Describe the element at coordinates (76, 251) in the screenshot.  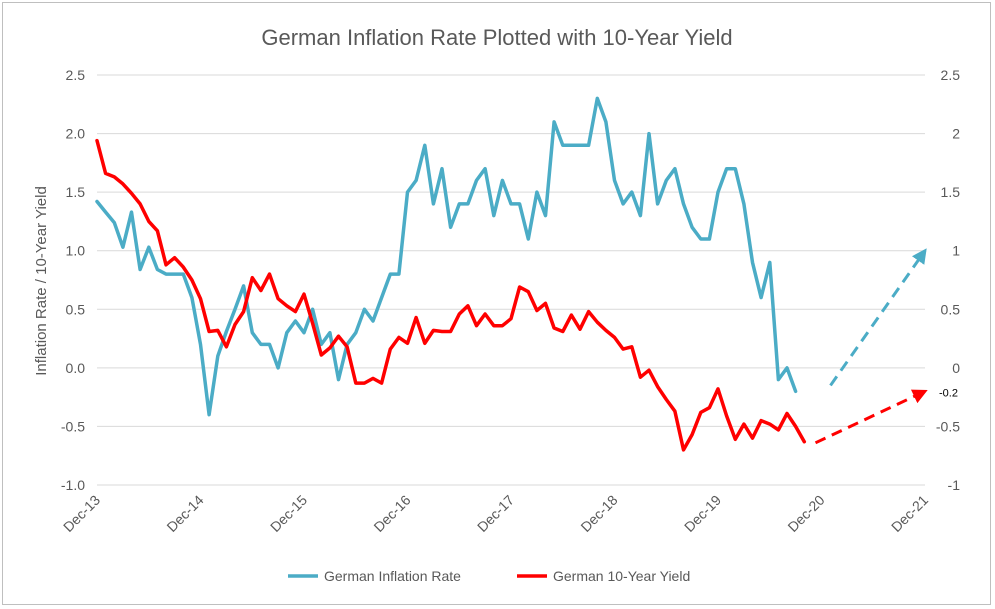
I see `y-tick-left: 1.0` at that location.